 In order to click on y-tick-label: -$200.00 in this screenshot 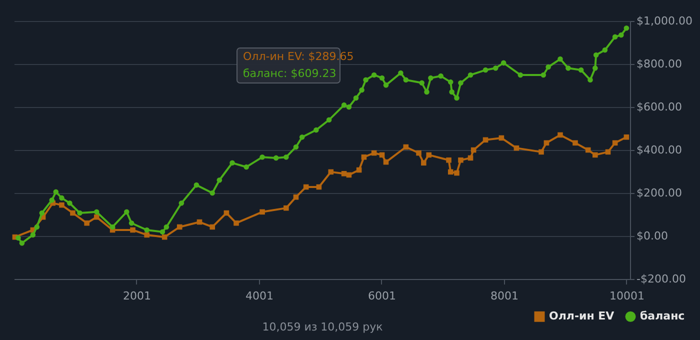, I will do `click(661, 279)`.